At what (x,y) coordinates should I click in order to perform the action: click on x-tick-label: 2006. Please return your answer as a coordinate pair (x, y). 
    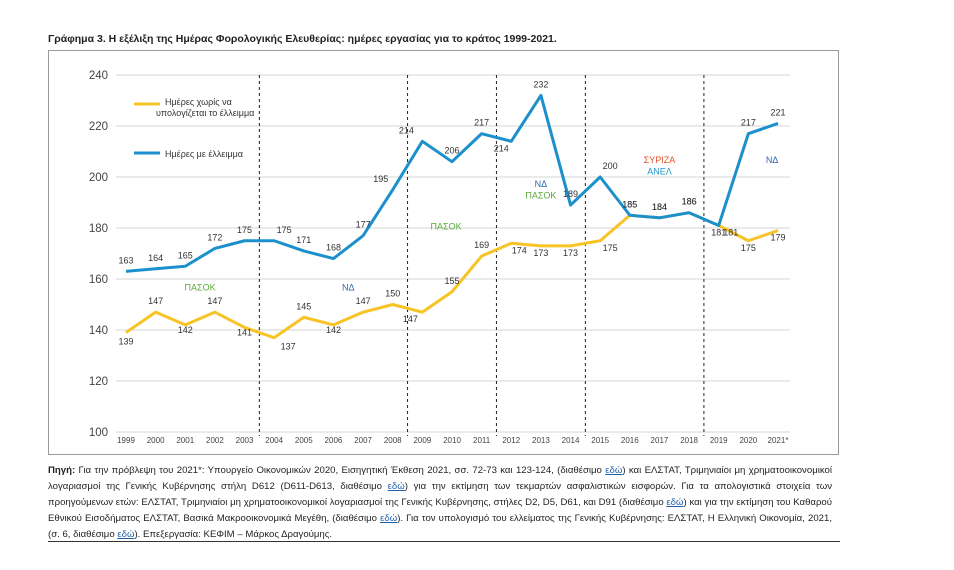
    Looking at the image, I should click on (334, 440).